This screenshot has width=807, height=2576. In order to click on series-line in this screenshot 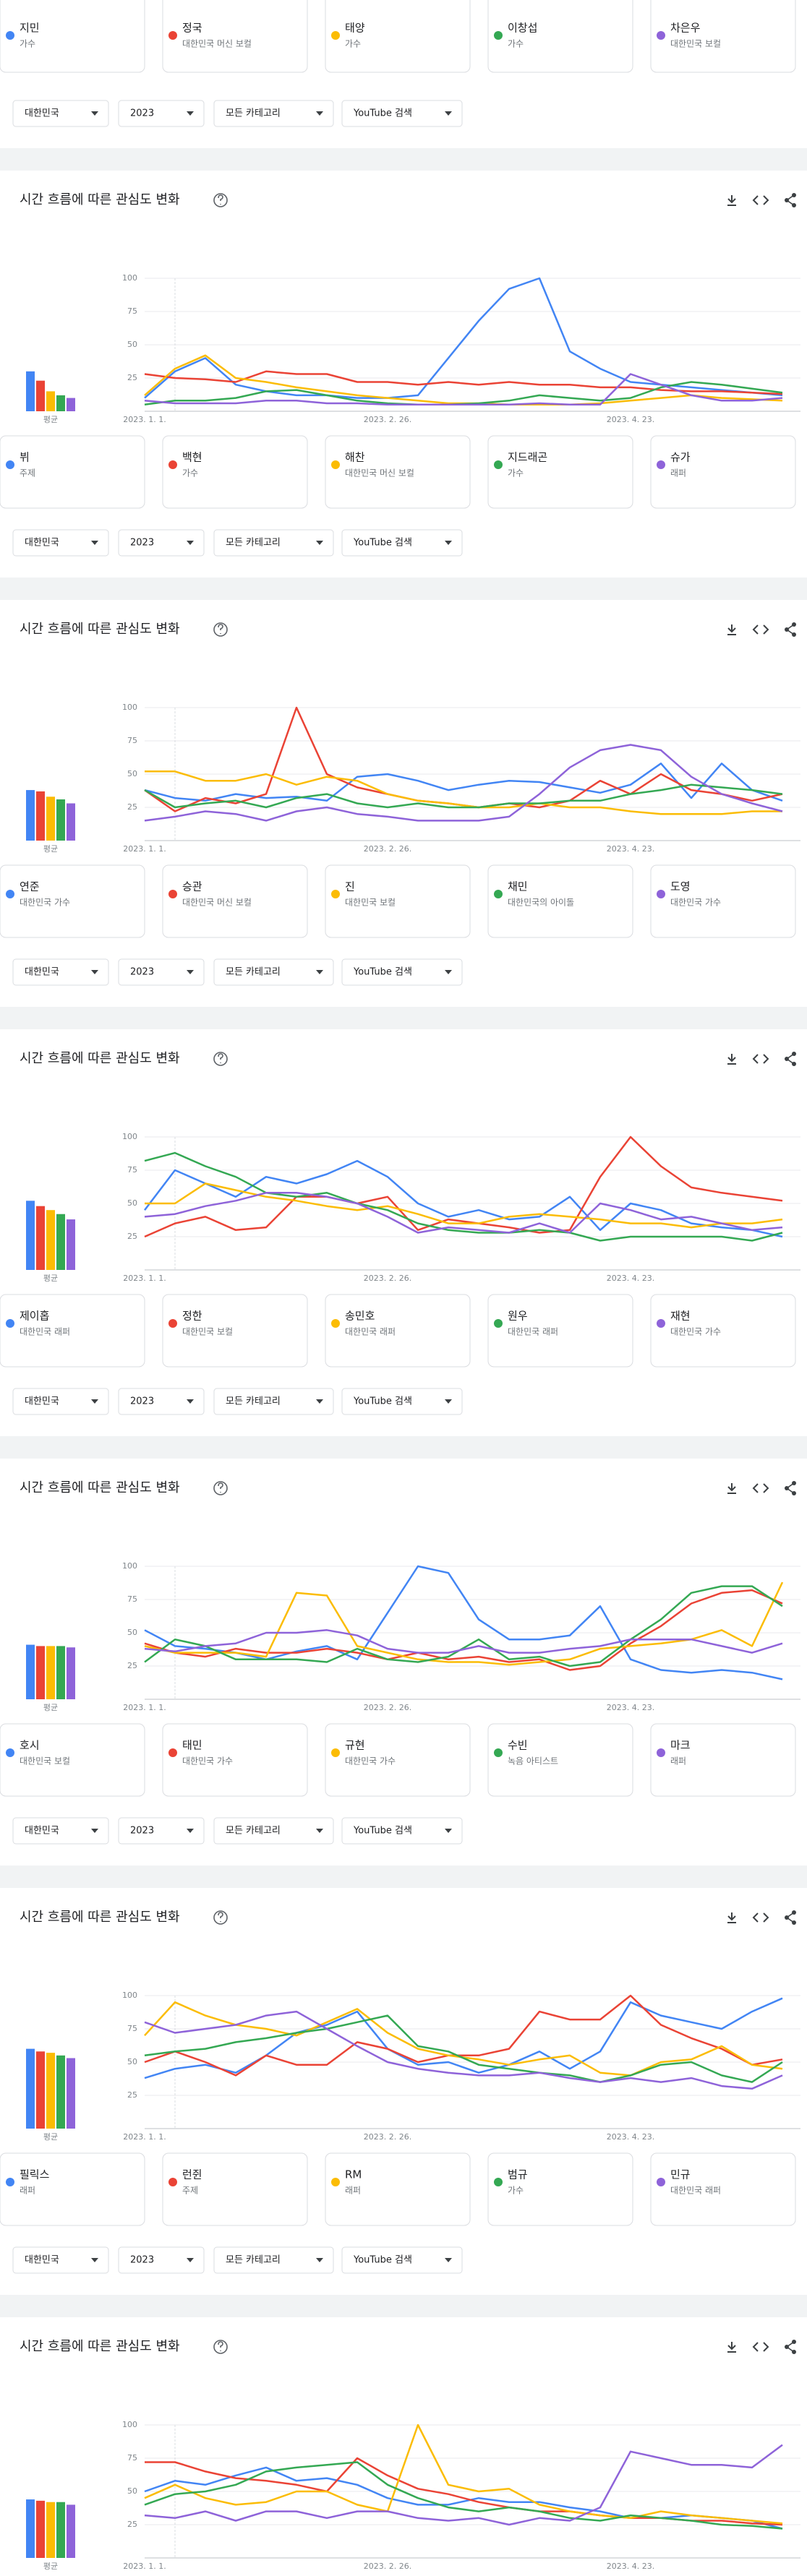, I will do `click(463, 1630)`.